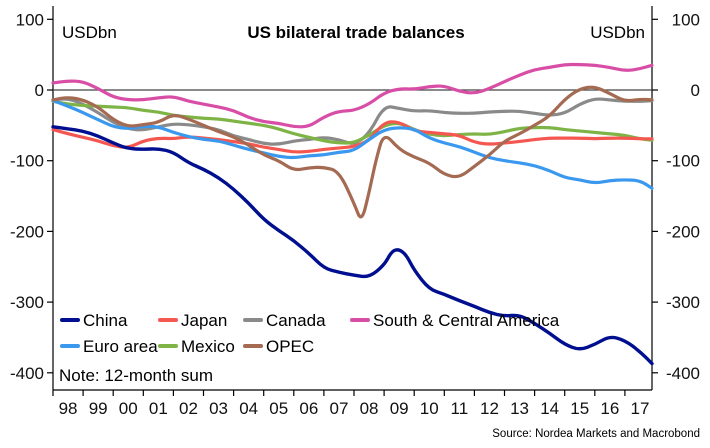 The width and height of the screenshot is (710, 448). What do you see at coordinates (31, 196) in the screenshot?
I see `y-axis-left-ticks: 100 0 -100 -200 -300 -400` at bounding box center [31, 196].